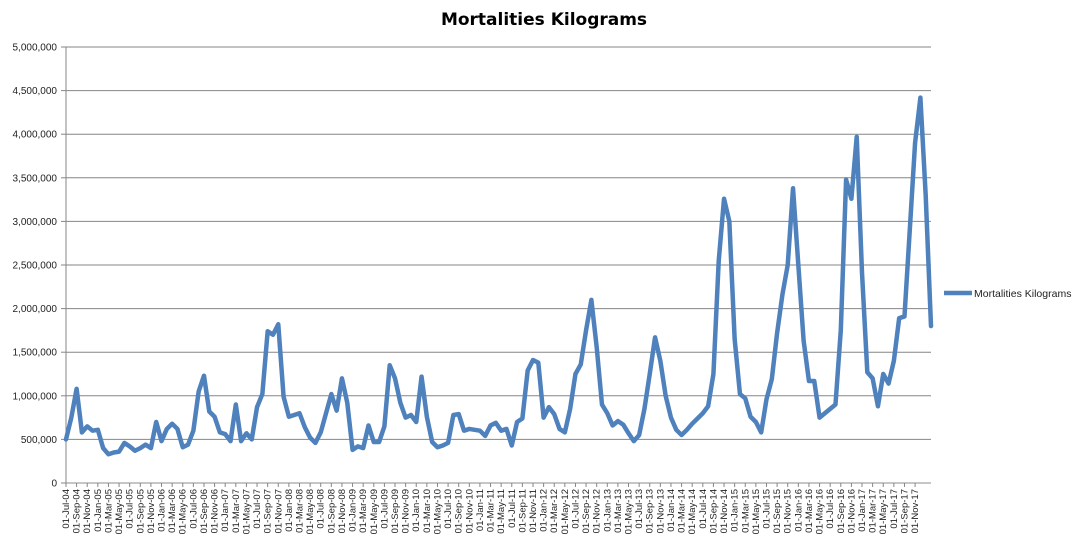 This screenshot has width=1086, height=551. I want to click on x-tick-label: 01-Mar-07, so click(236, 511).